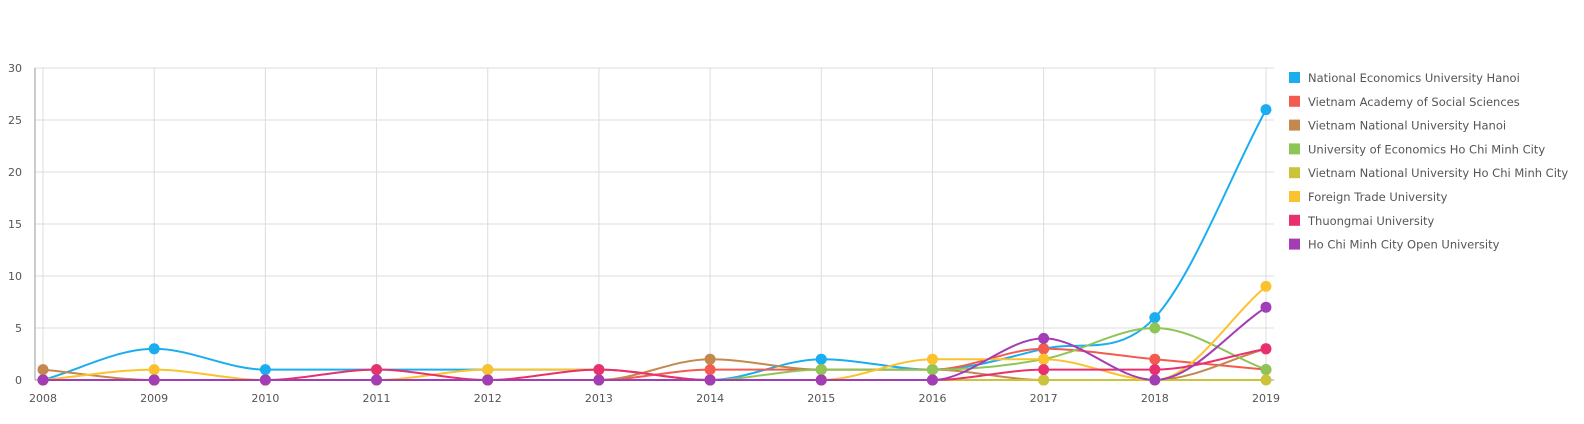 The image size is (1584, 424). What do you see at coordinates (1371, 221) in the screenshot?
I see `legend-label: Thuongmai University` at bounding box center [1371, 221].